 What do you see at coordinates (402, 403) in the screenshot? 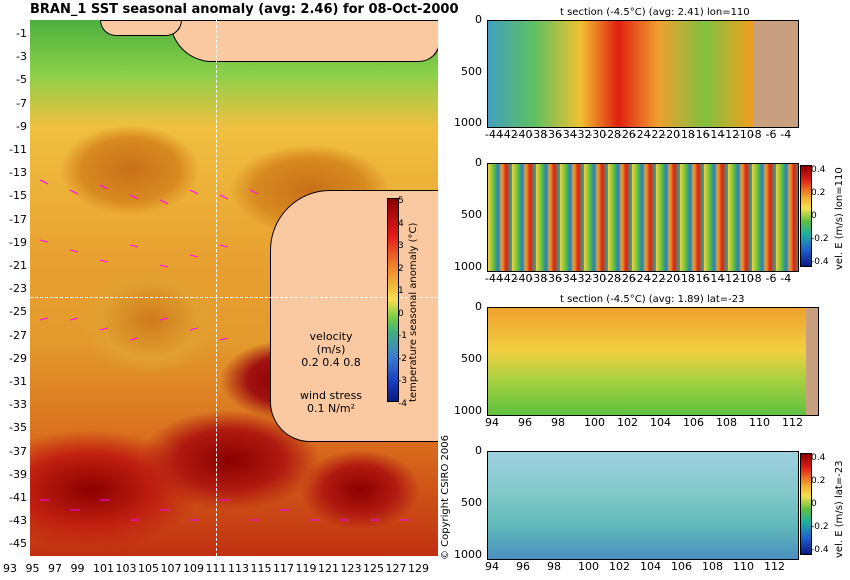
I see `colorbar-tick: -4` at bounding box center [402, 403].